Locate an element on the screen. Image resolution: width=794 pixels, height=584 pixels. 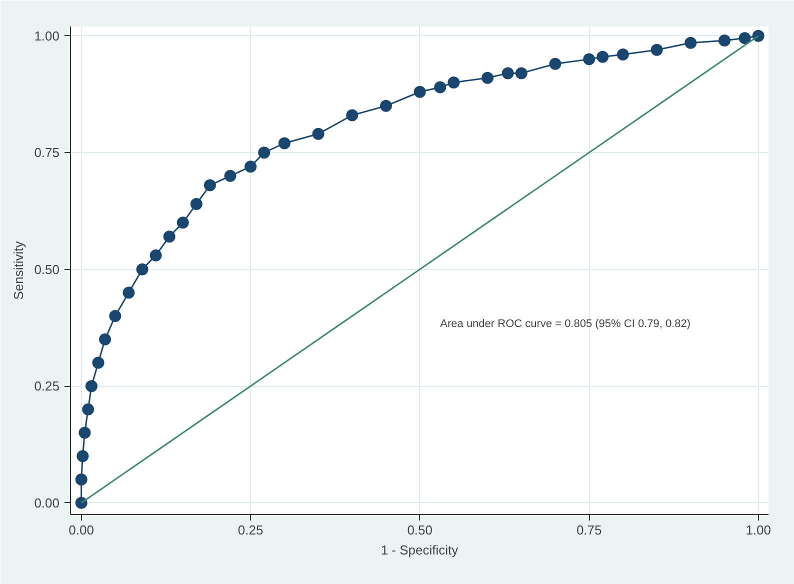
y-tick-label: 0.75 is located at coordinates (47, 152).